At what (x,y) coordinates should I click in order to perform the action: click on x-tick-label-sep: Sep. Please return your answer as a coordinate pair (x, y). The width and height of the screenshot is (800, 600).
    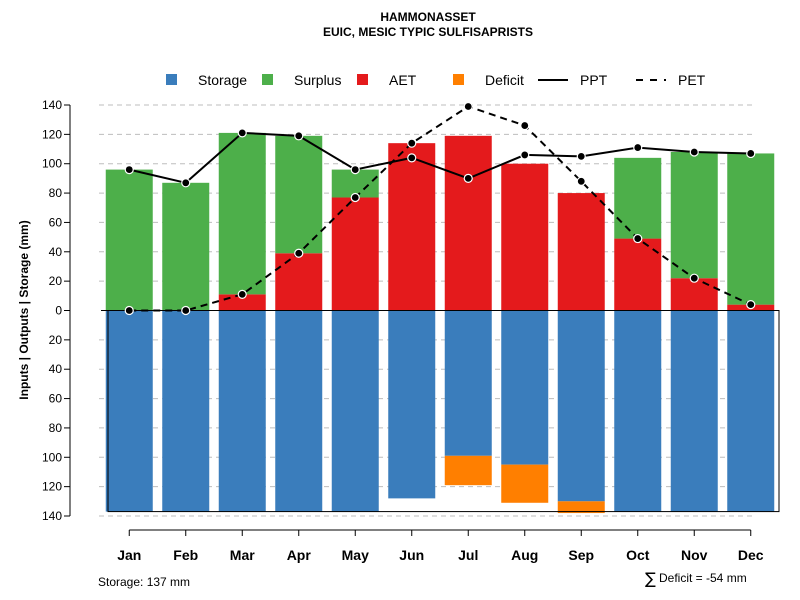
    Looking at the image, I should click on (581, 555).